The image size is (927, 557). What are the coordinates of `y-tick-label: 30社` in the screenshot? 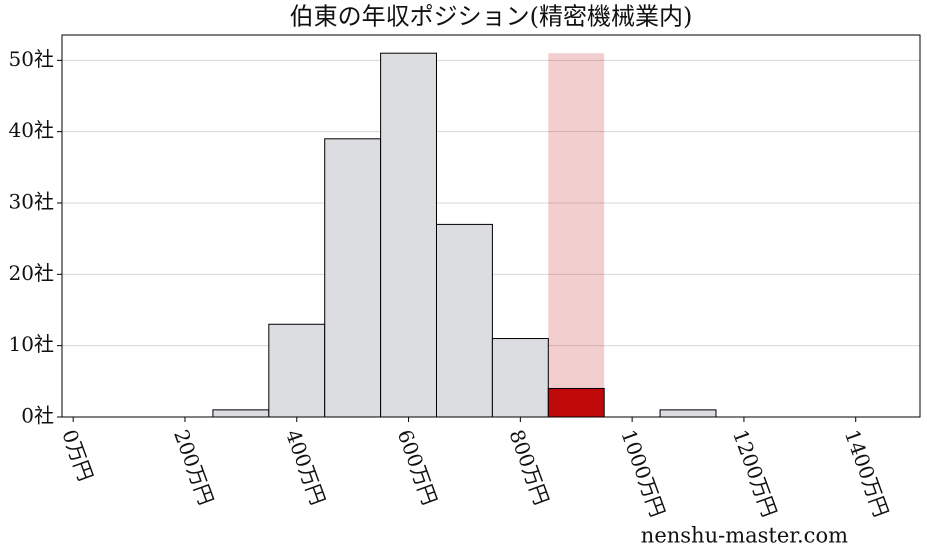 It's located at (31, 201).